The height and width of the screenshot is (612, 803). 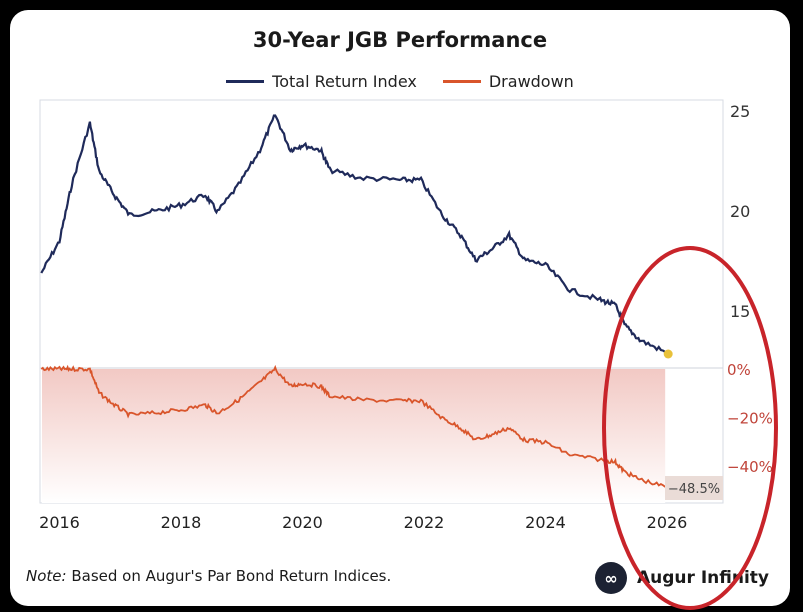 I want to click on legend-item-total-return: Total Return Index, so click(x=321, y=81).